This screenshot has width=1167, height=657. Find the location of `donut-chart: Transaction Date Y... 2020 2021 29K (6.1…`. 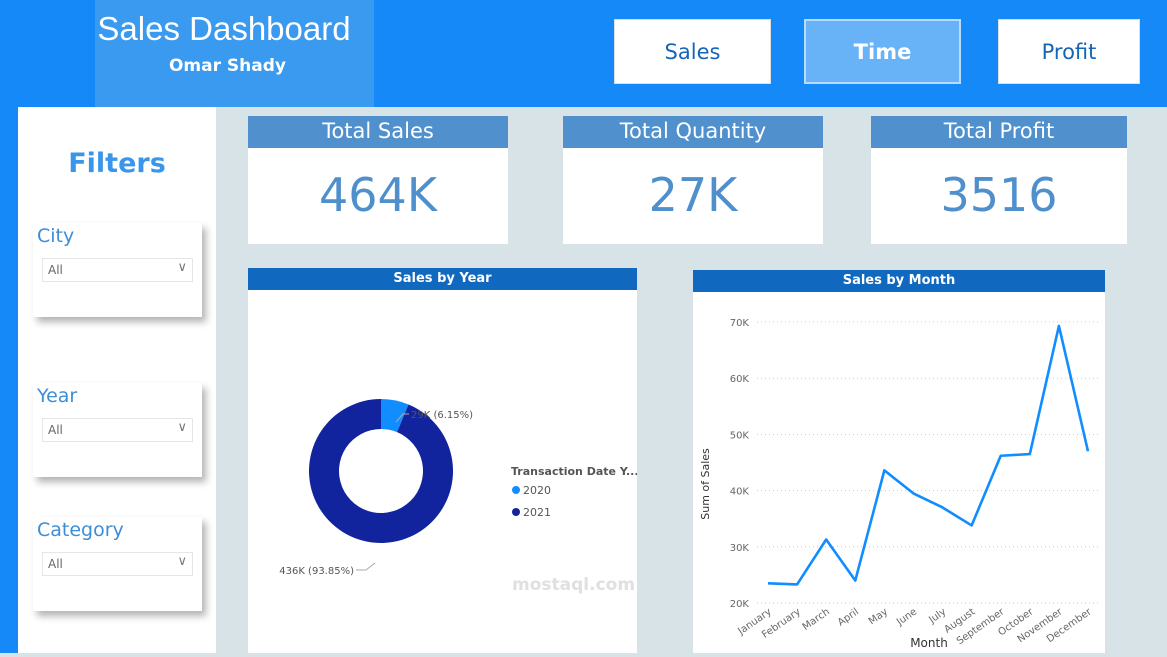

donut-chart: Transaction Date Y... 2020 2021 29K (6.1… is located at coordinates (459, 488).